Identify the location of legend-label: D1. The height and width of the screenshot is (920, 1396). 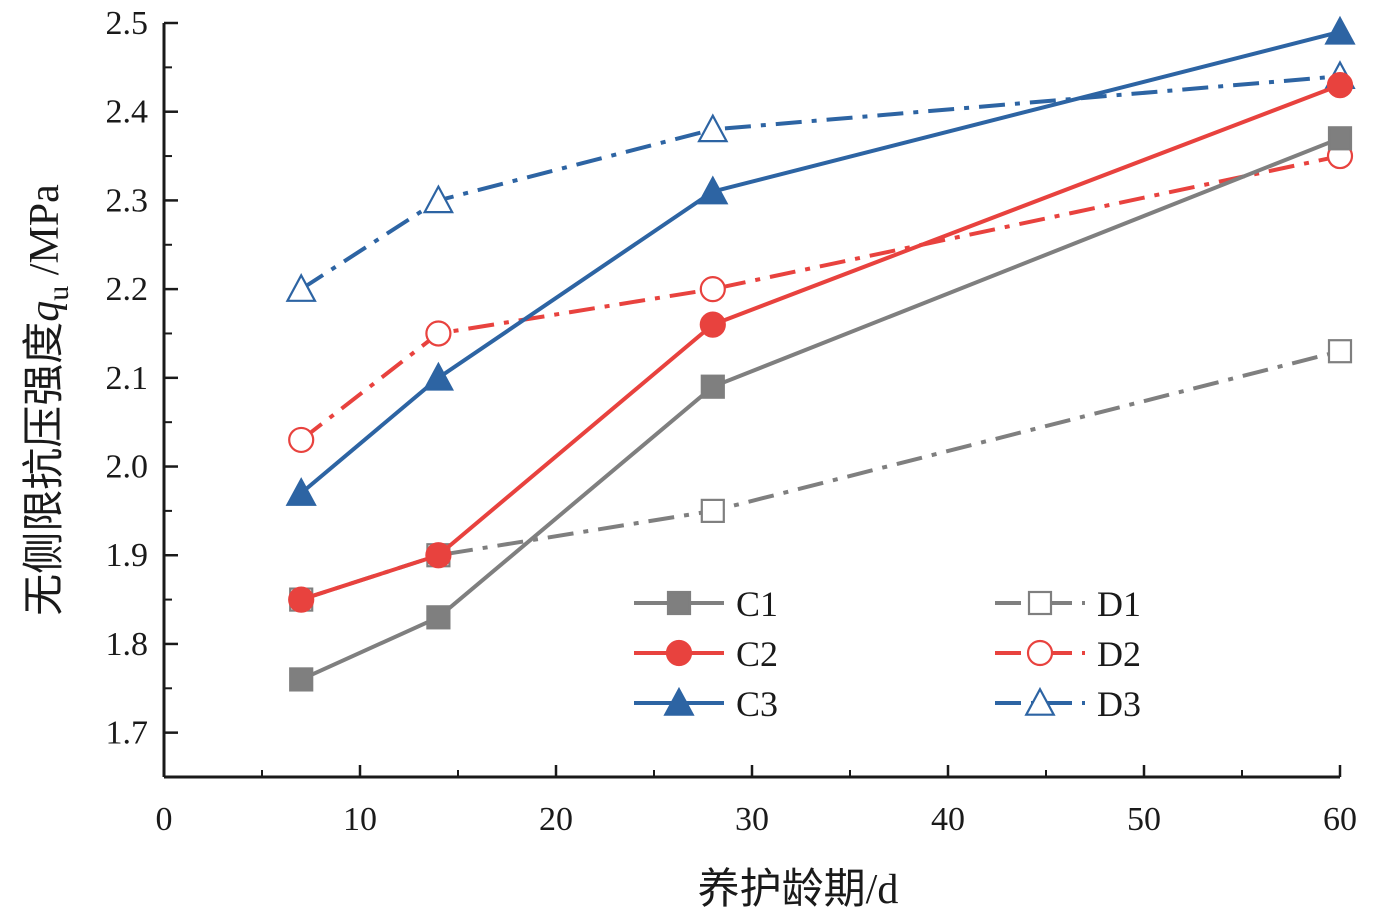
(1119, 604).